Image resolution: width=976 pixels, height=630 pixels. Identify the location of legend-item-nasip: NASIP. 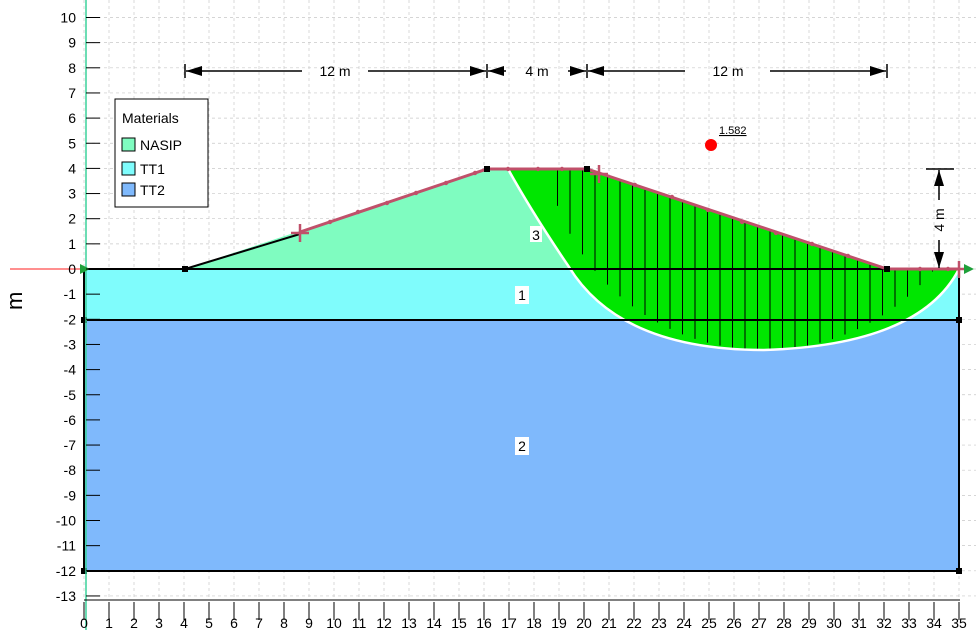
(161, 145).